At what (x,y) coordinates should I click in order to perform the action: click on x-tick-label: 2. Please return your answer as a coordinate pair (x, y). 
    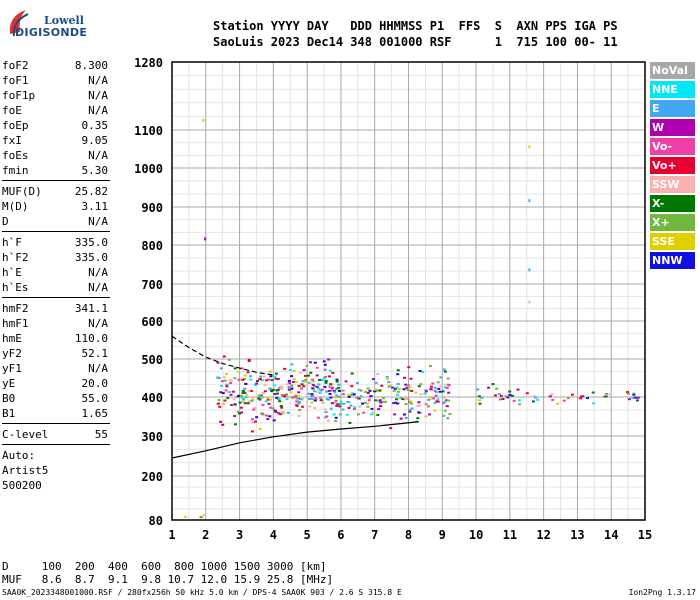
    Looking at the image, I should click on (205, 535).